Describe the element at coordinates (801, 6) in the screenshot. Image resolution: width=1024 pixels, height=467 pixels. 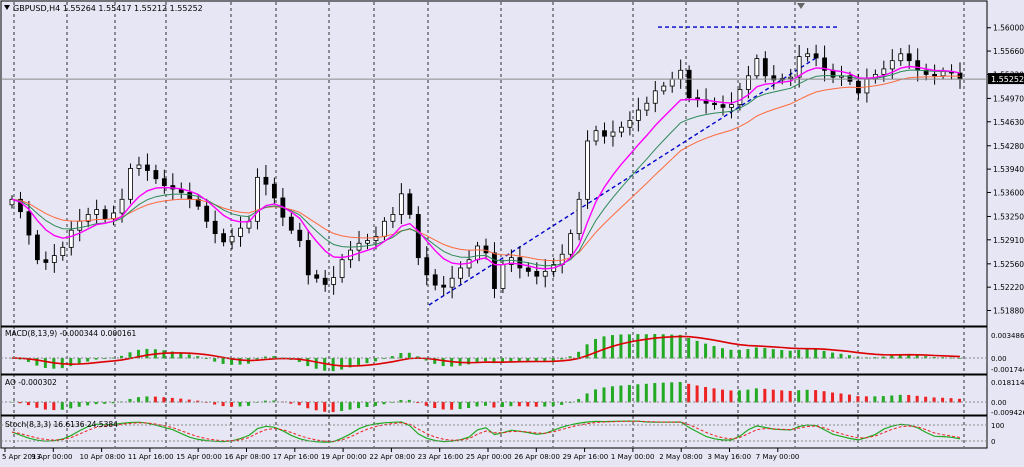
I see `chart-shift-marker` at that location.